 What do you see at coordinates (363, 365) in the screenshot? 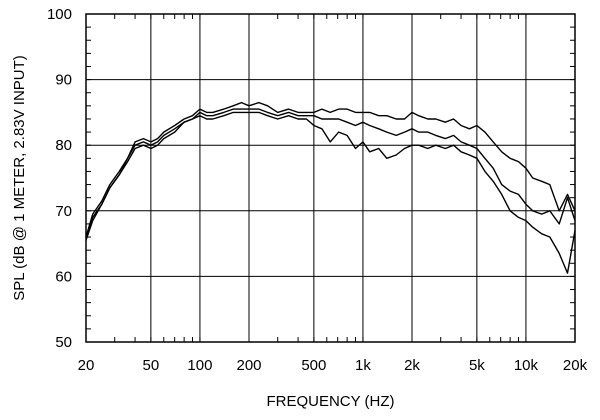
I see `x-tick-label: 1k` at bounding box center [363, 365].